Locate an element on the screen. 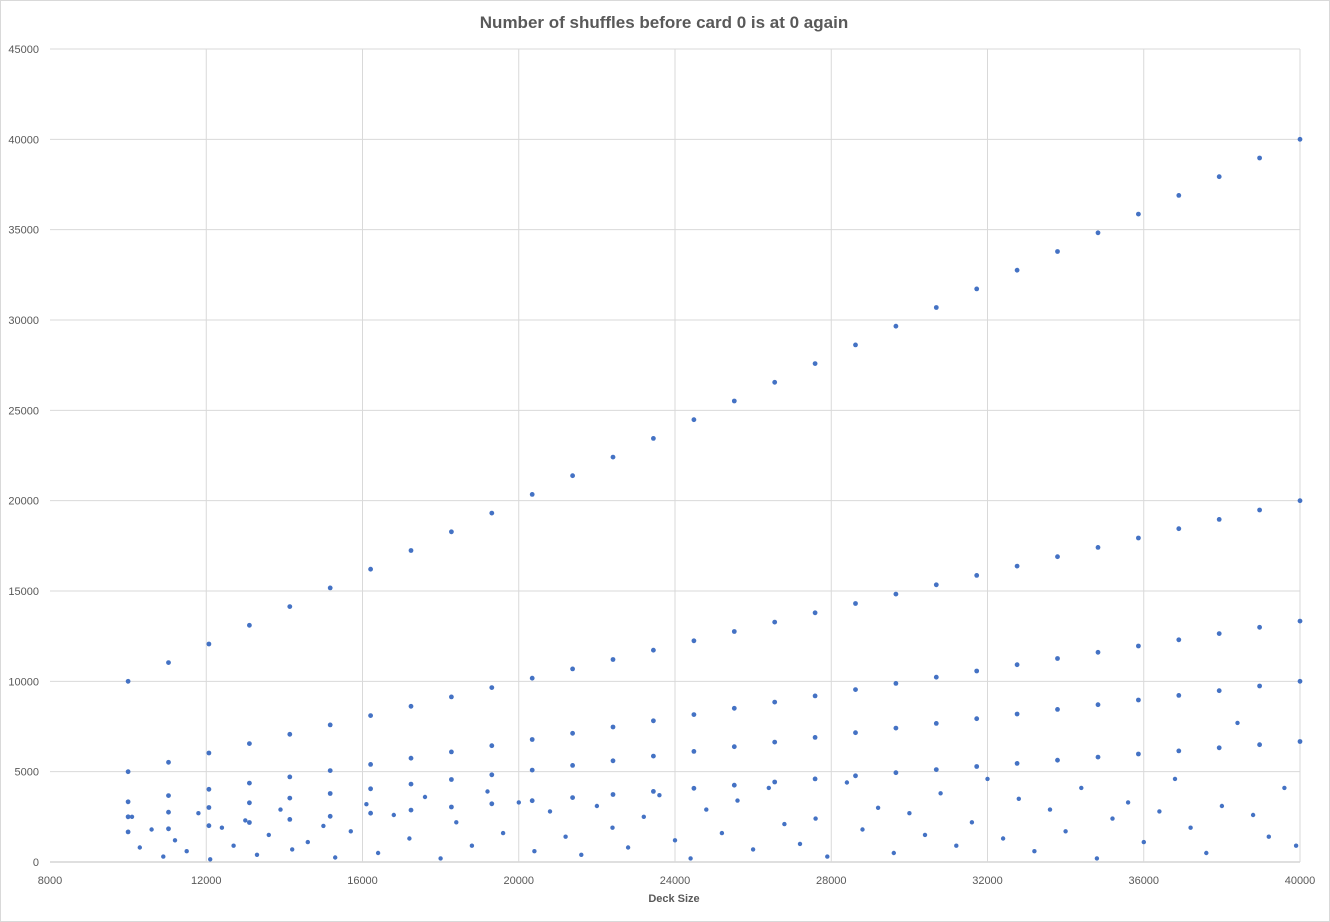 The height and width of the screenshot is (922, 1330). y-tick-label: 45000 is located at coordinates (23, 50).